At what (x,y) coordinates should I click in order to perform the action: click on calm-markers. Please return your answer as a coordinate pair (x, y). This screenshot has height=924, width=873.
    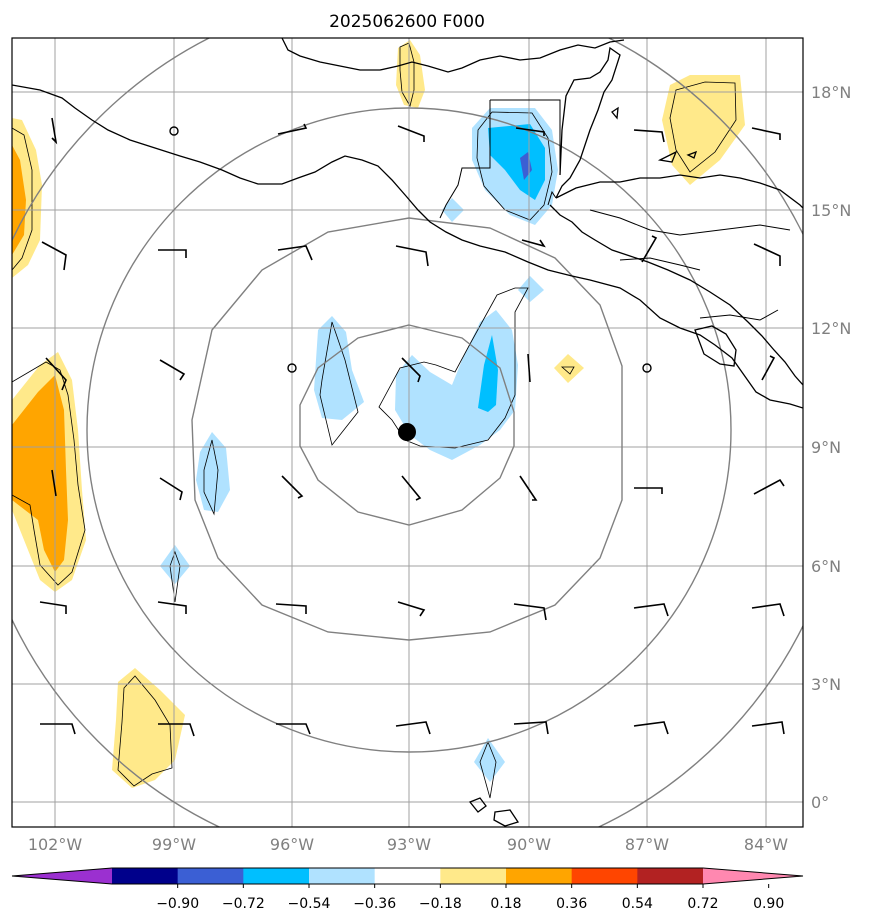
    Looking at the image, I should click on (410, 249).